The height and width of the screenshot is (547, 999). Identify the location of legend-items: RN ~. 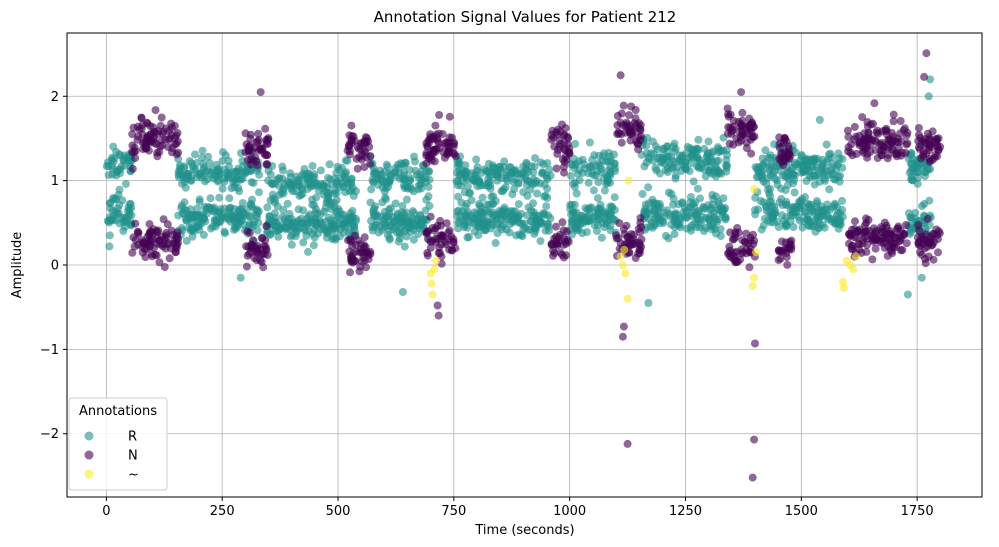
(111, 456).